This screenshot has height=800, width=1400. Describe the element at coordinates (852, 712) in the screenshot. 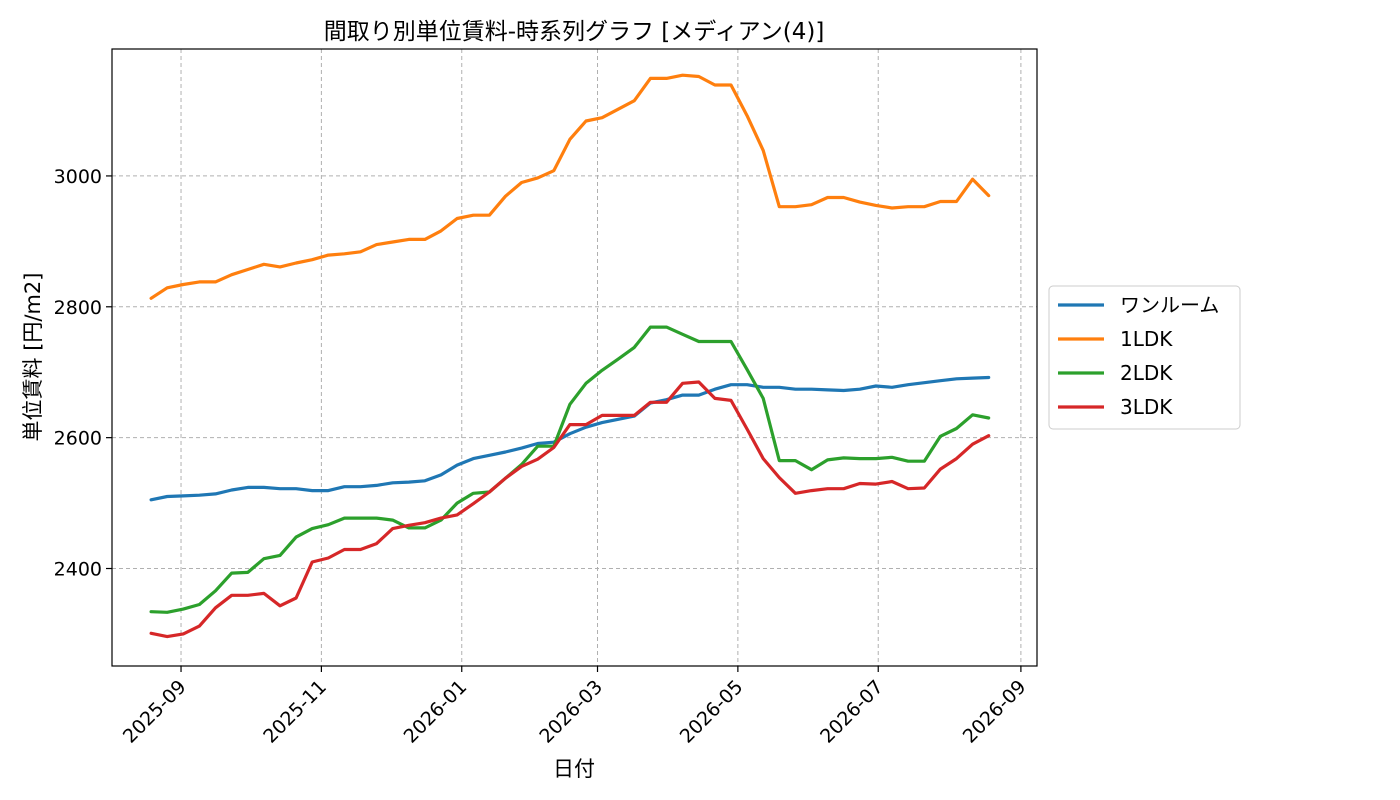

I see `x-tick-label: 2026-07` at that location.